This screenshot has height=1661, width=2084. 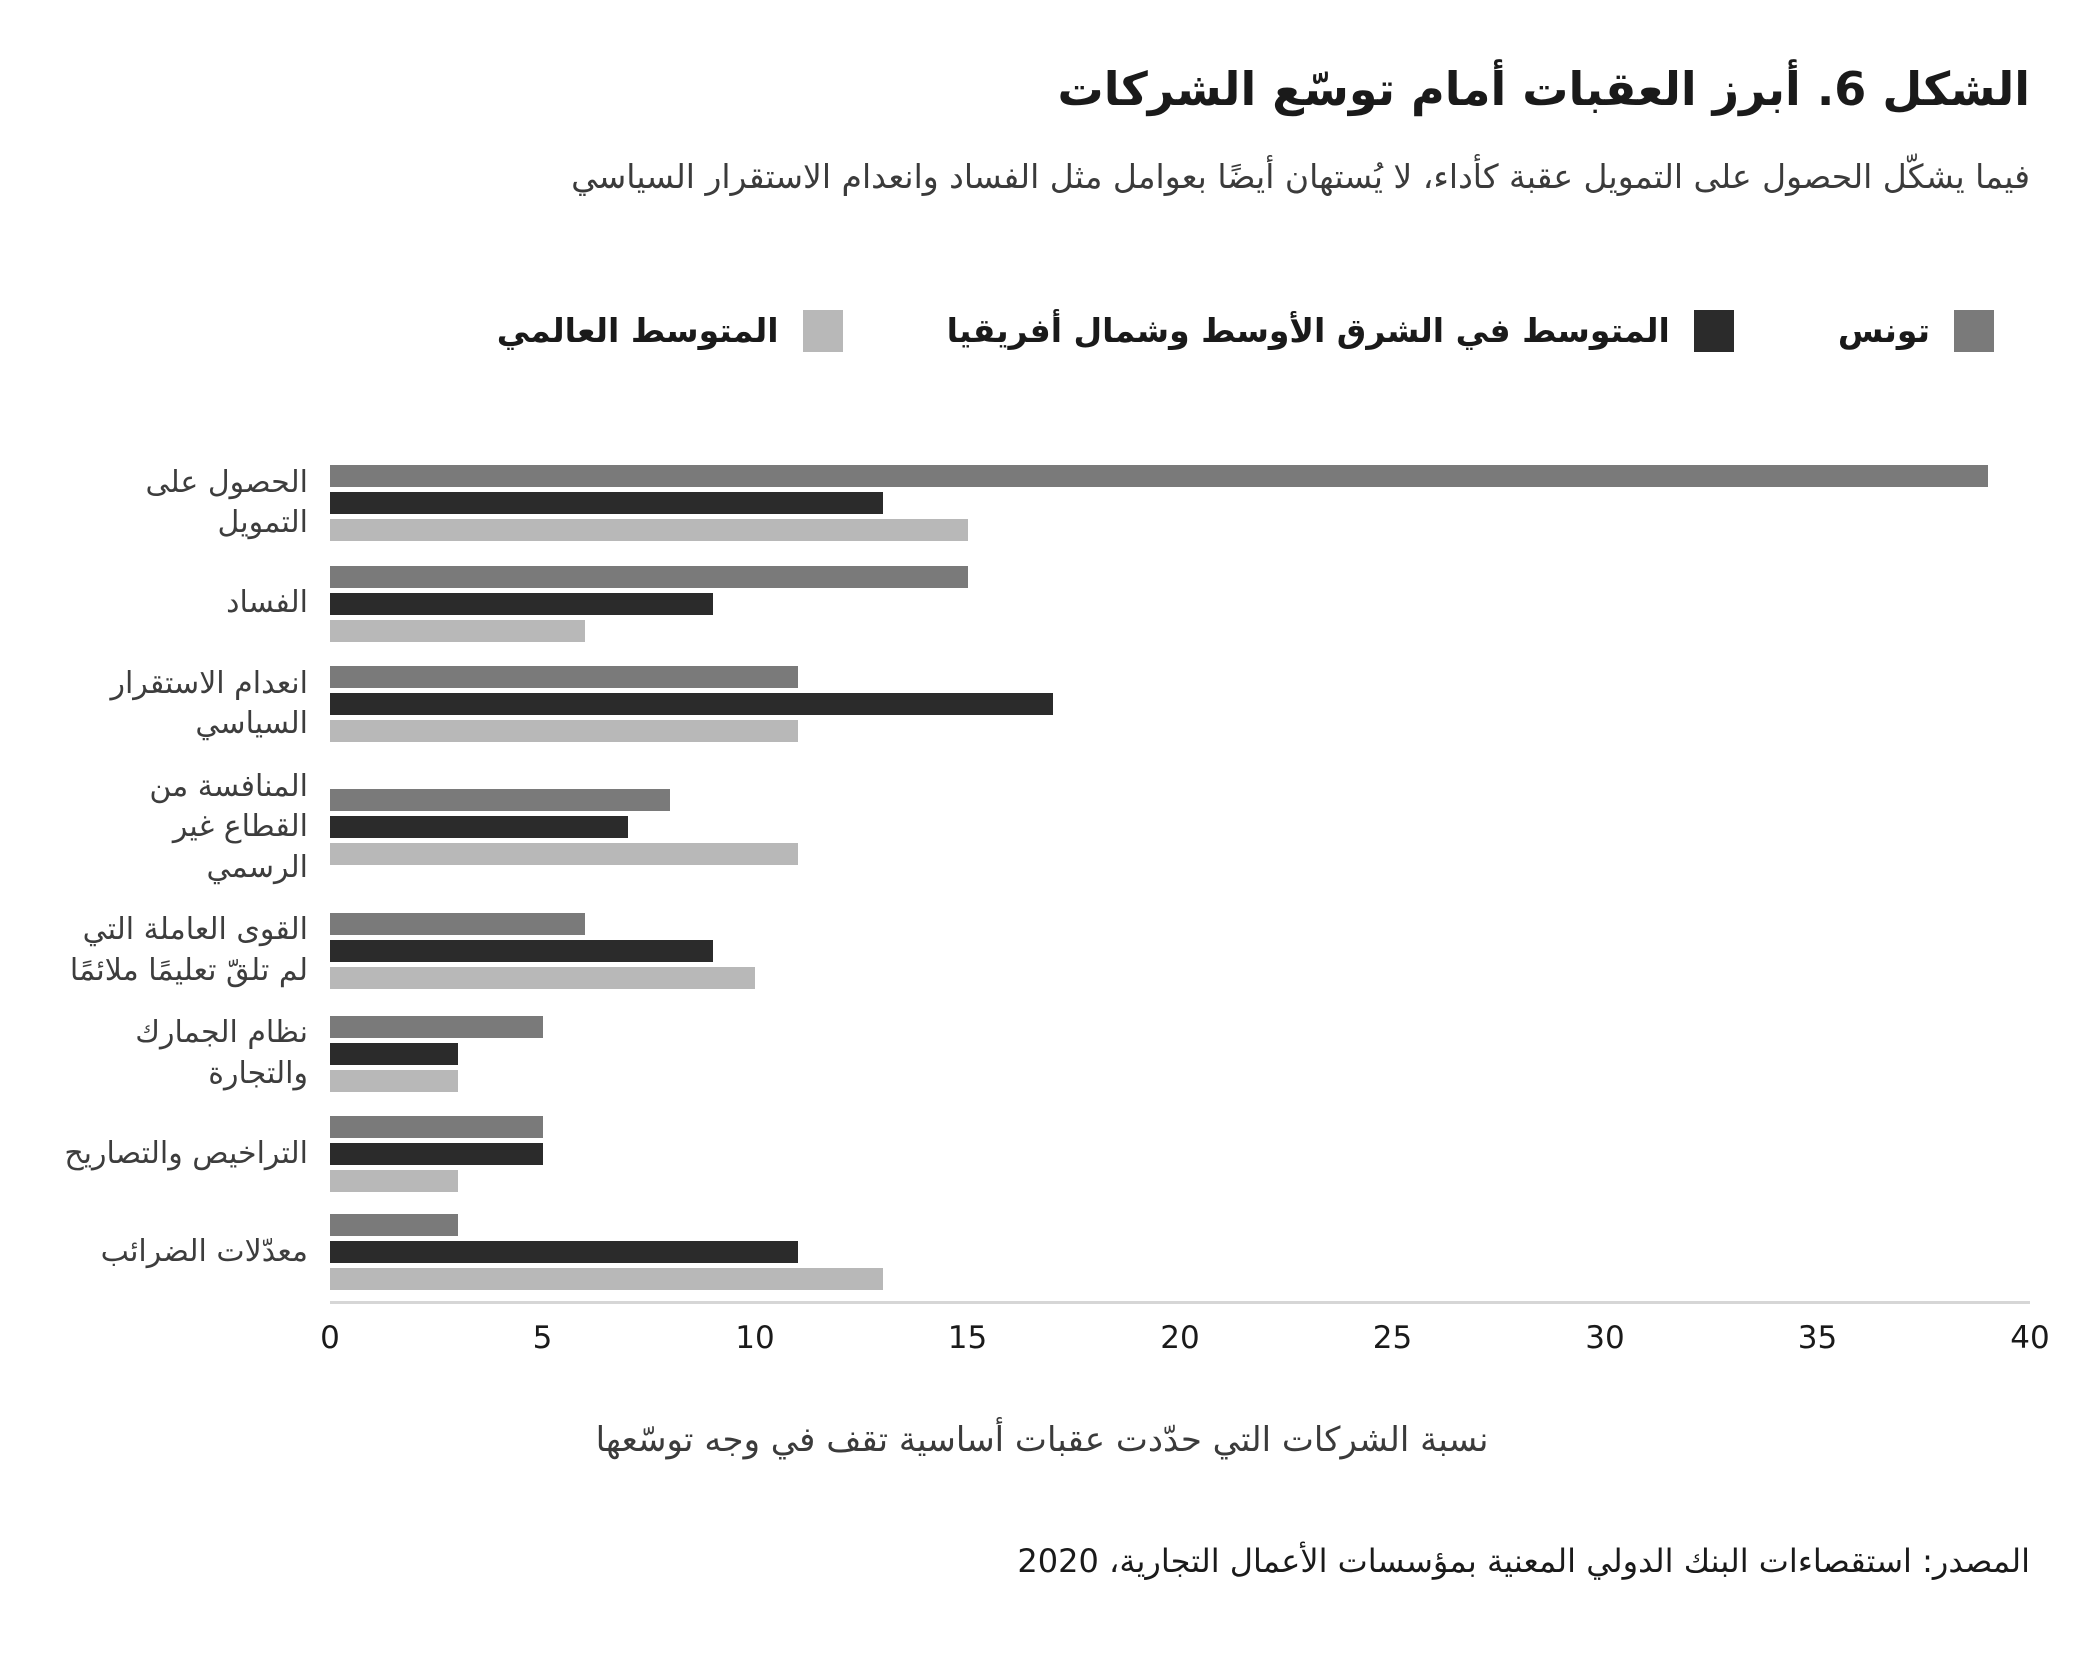 I want to click on x-axis-tick: 25, so click(x=1392, y=1338).